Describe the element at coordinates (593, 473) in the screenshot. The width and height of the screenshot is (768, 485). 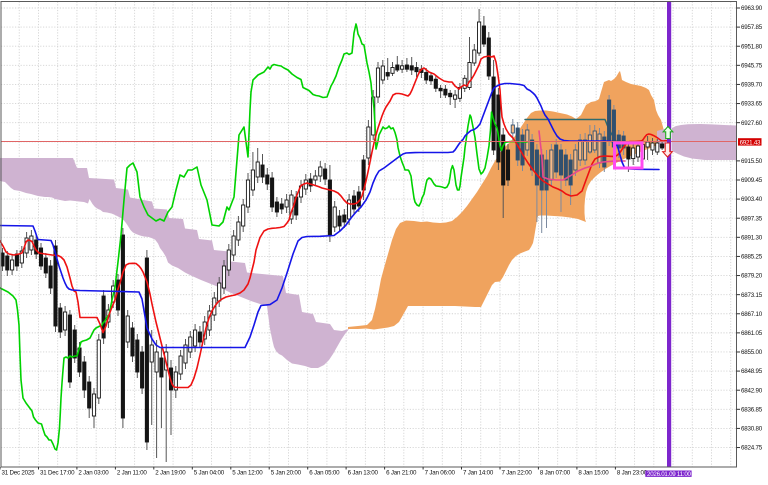
I see `svg-text: 8 Jan 15:00` at that location.